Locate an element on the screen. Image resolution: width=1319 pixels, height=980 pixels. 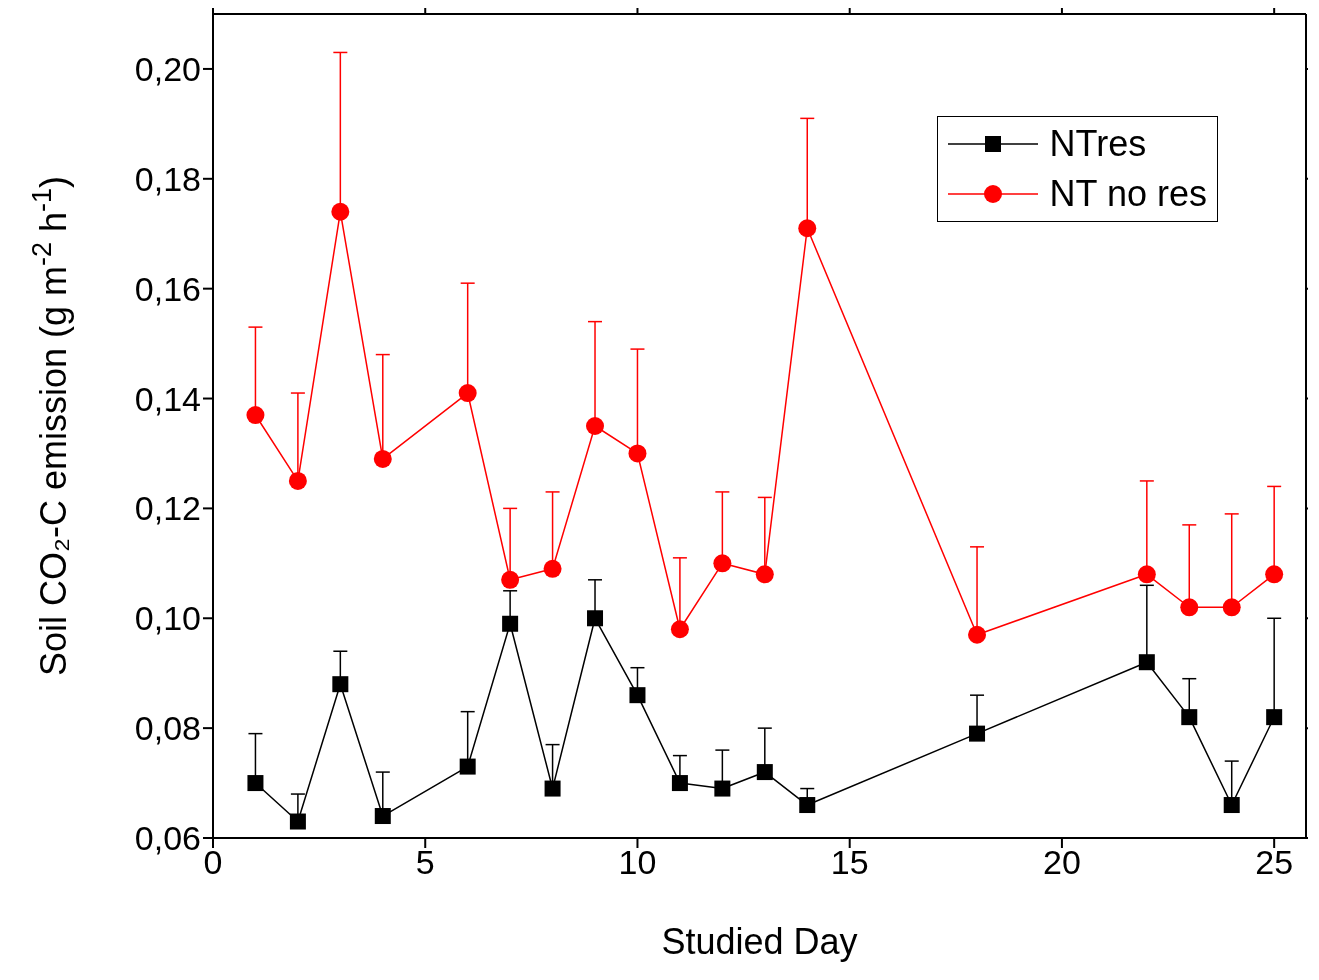
x-tick-label: 15 is located at coordinates (849, 862).